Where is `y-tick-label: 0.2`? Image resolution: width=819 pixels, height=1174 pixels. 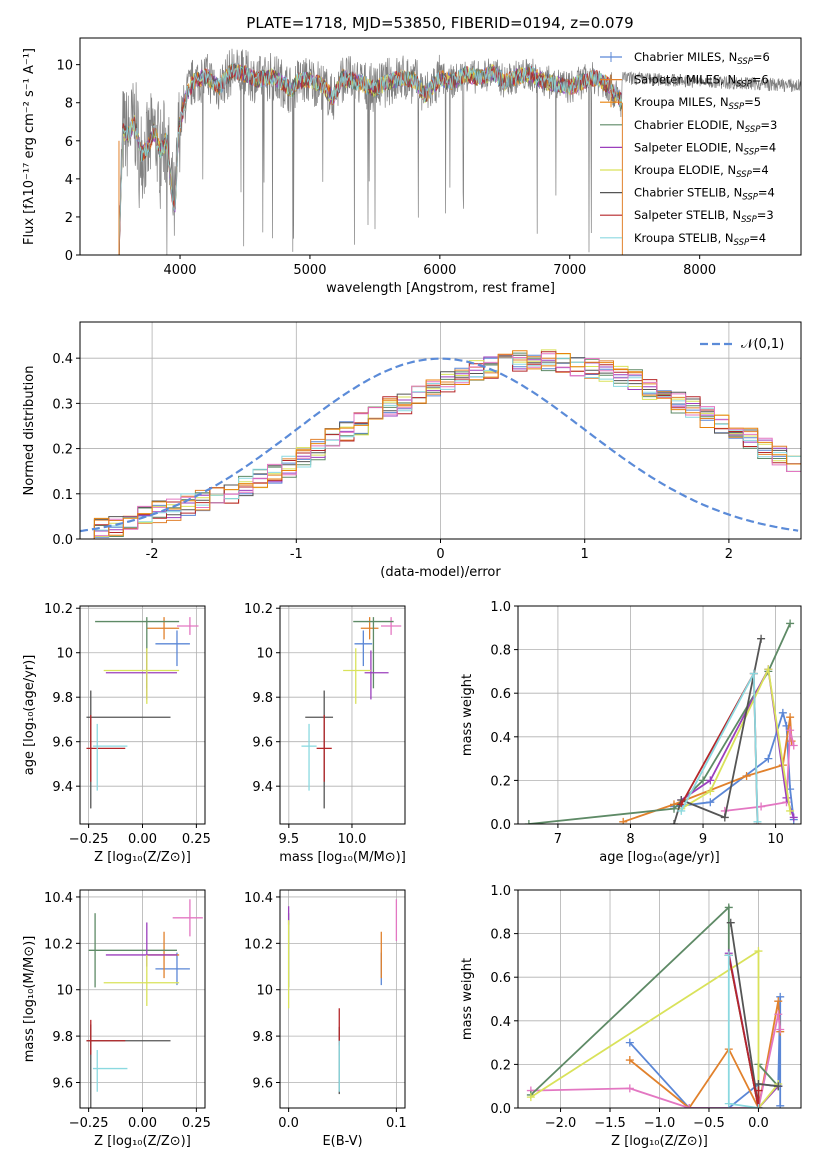 y-tick-label: 0.2 is located at coordinates (500, 1065).